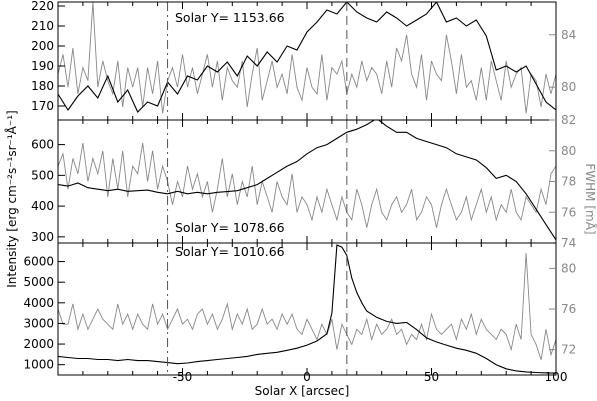 This screenshot has height=401, width=597. I want to click on y-axis-right-label: FWHM [mÅ], so click(590, 198).